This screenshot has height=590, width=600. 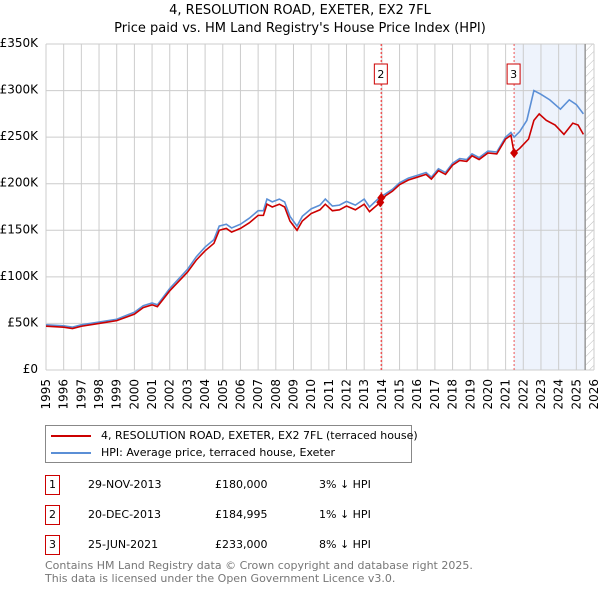 I want to click on x-tick-label: 2015, so click(x=400, y=394).